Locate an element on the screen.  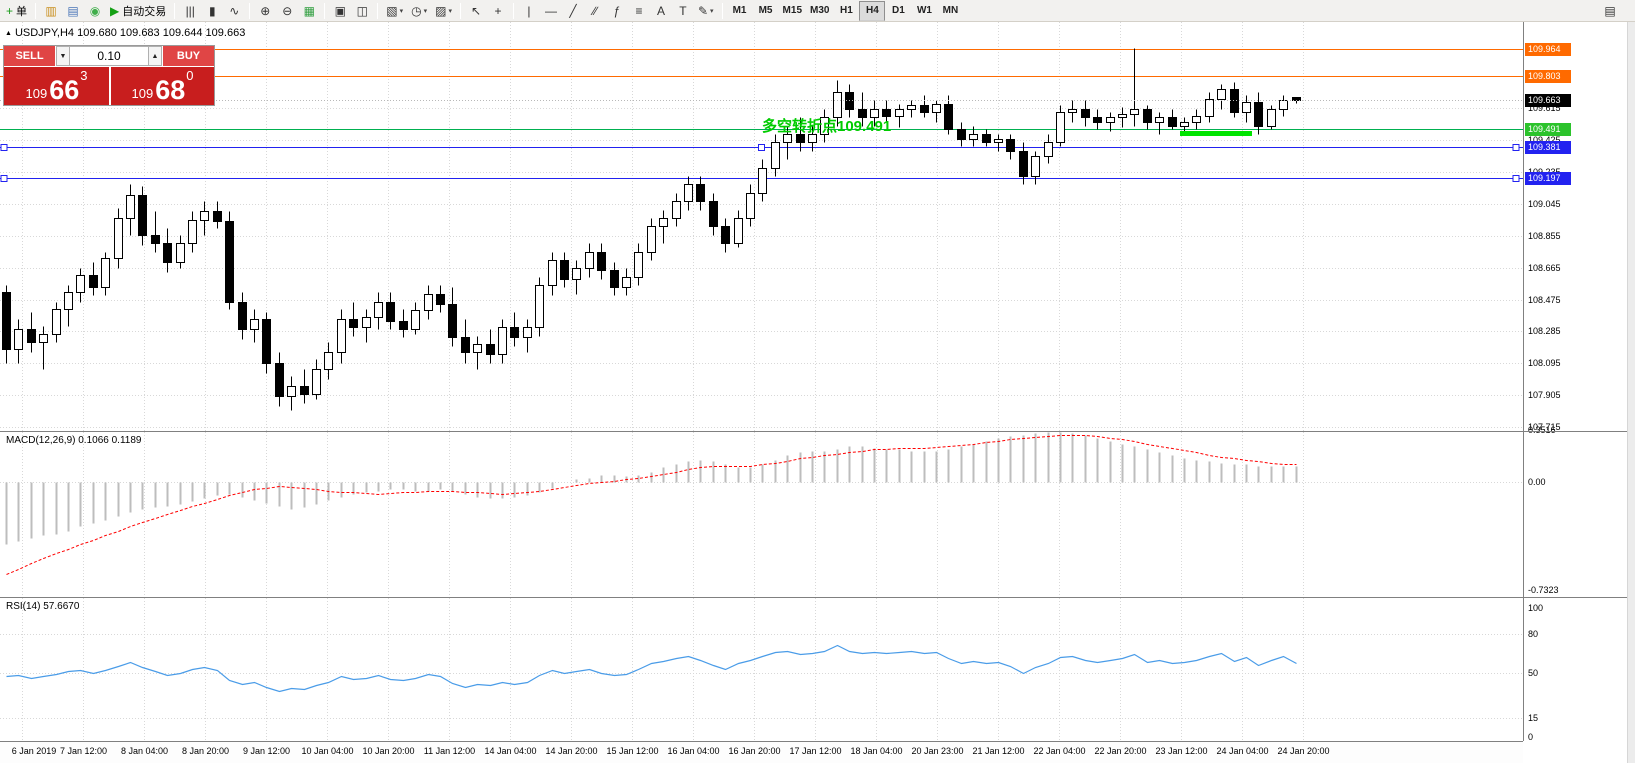
data-window-button: ▤ is located at coordinates (73, 11).